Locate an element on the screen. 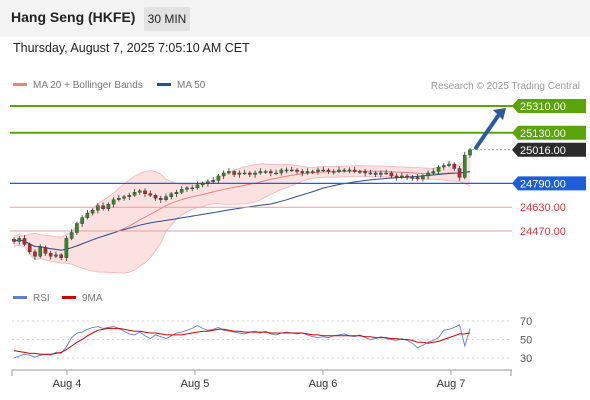 The height and width of the screenshot is (400, 590). rsi-tick-50: 50 is located at coordinates (526, 341).